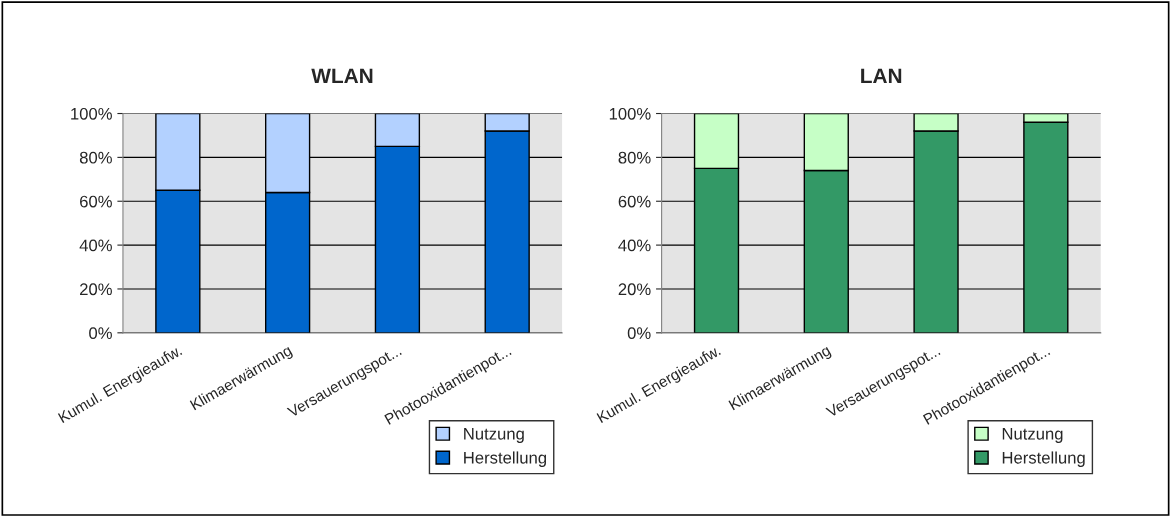 The width and height of the screenshot is (1171, 516). What do you see at coordinates (342, 75) in the screenshot?
I see `chart-title: WLAN` at bounding box center [342, 75].